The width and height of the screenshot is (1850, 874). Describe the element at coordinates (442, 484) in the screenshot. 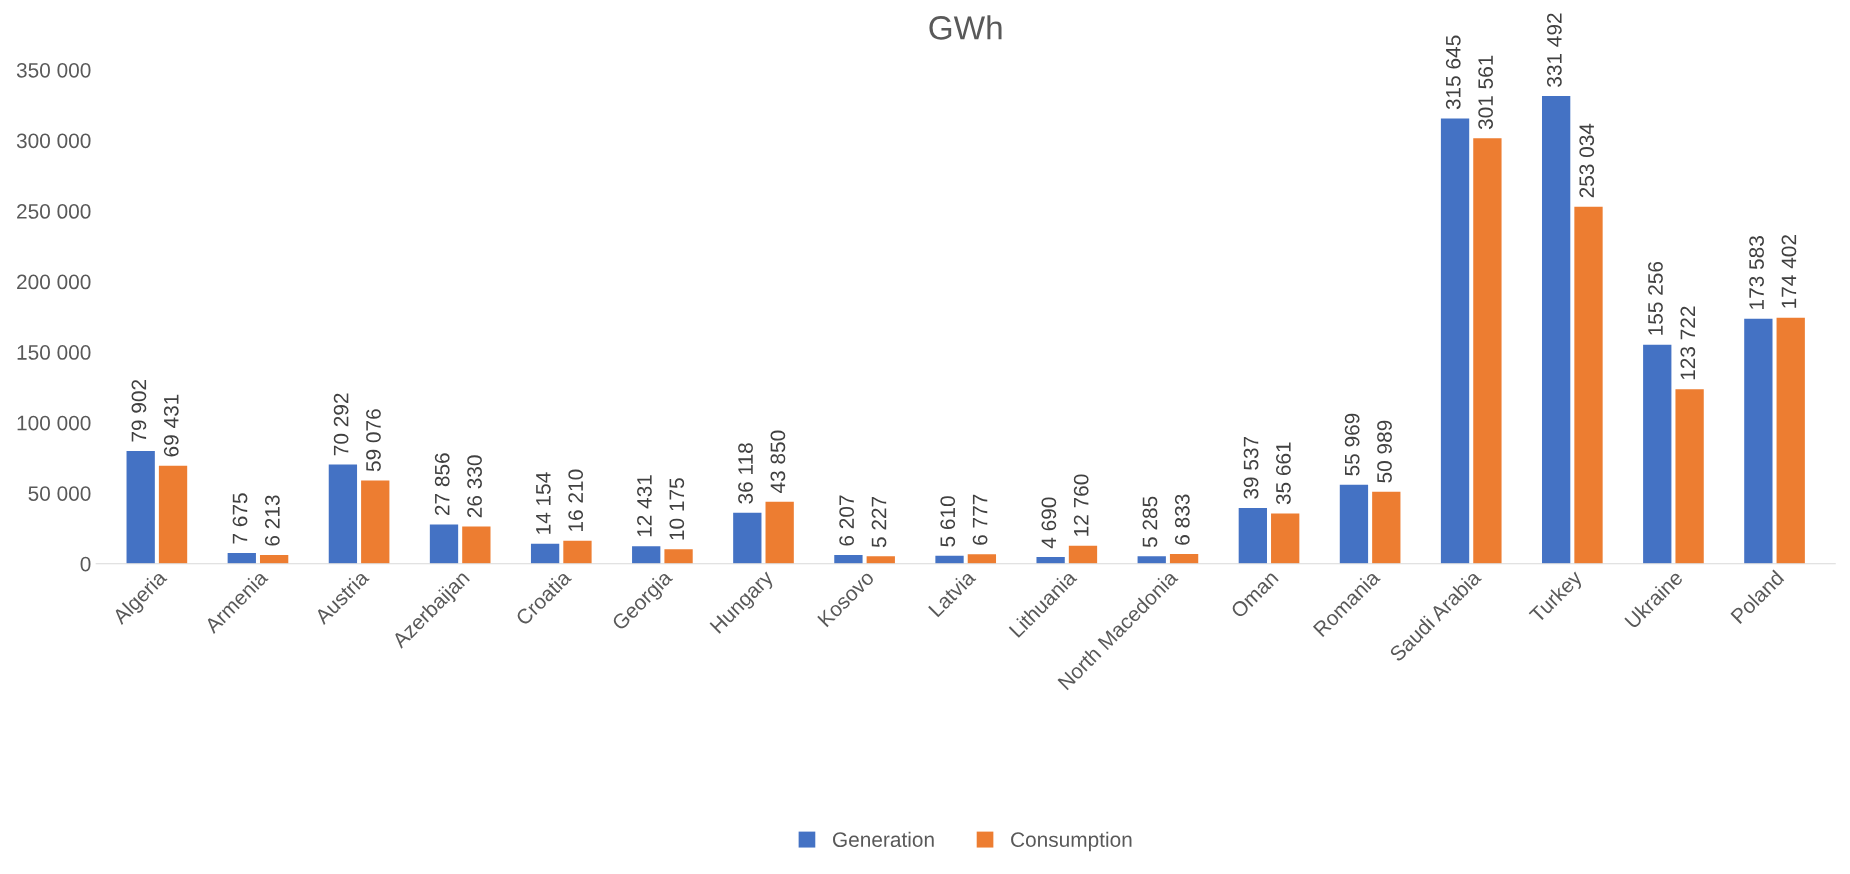

I see `data-label: 27 856` at that location.